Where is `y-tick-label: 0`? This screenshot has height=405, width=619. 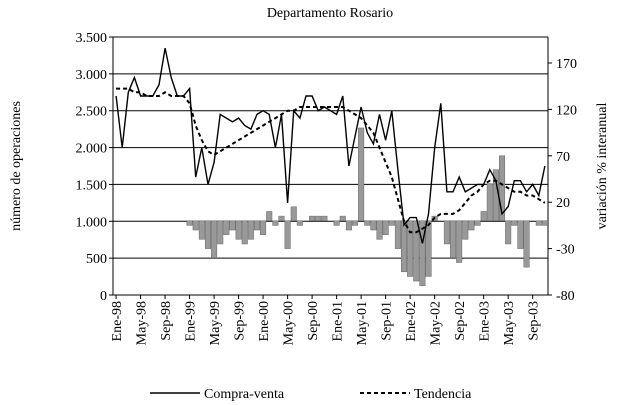 y-tick-label: 0 is located at coordinates (103, 296).